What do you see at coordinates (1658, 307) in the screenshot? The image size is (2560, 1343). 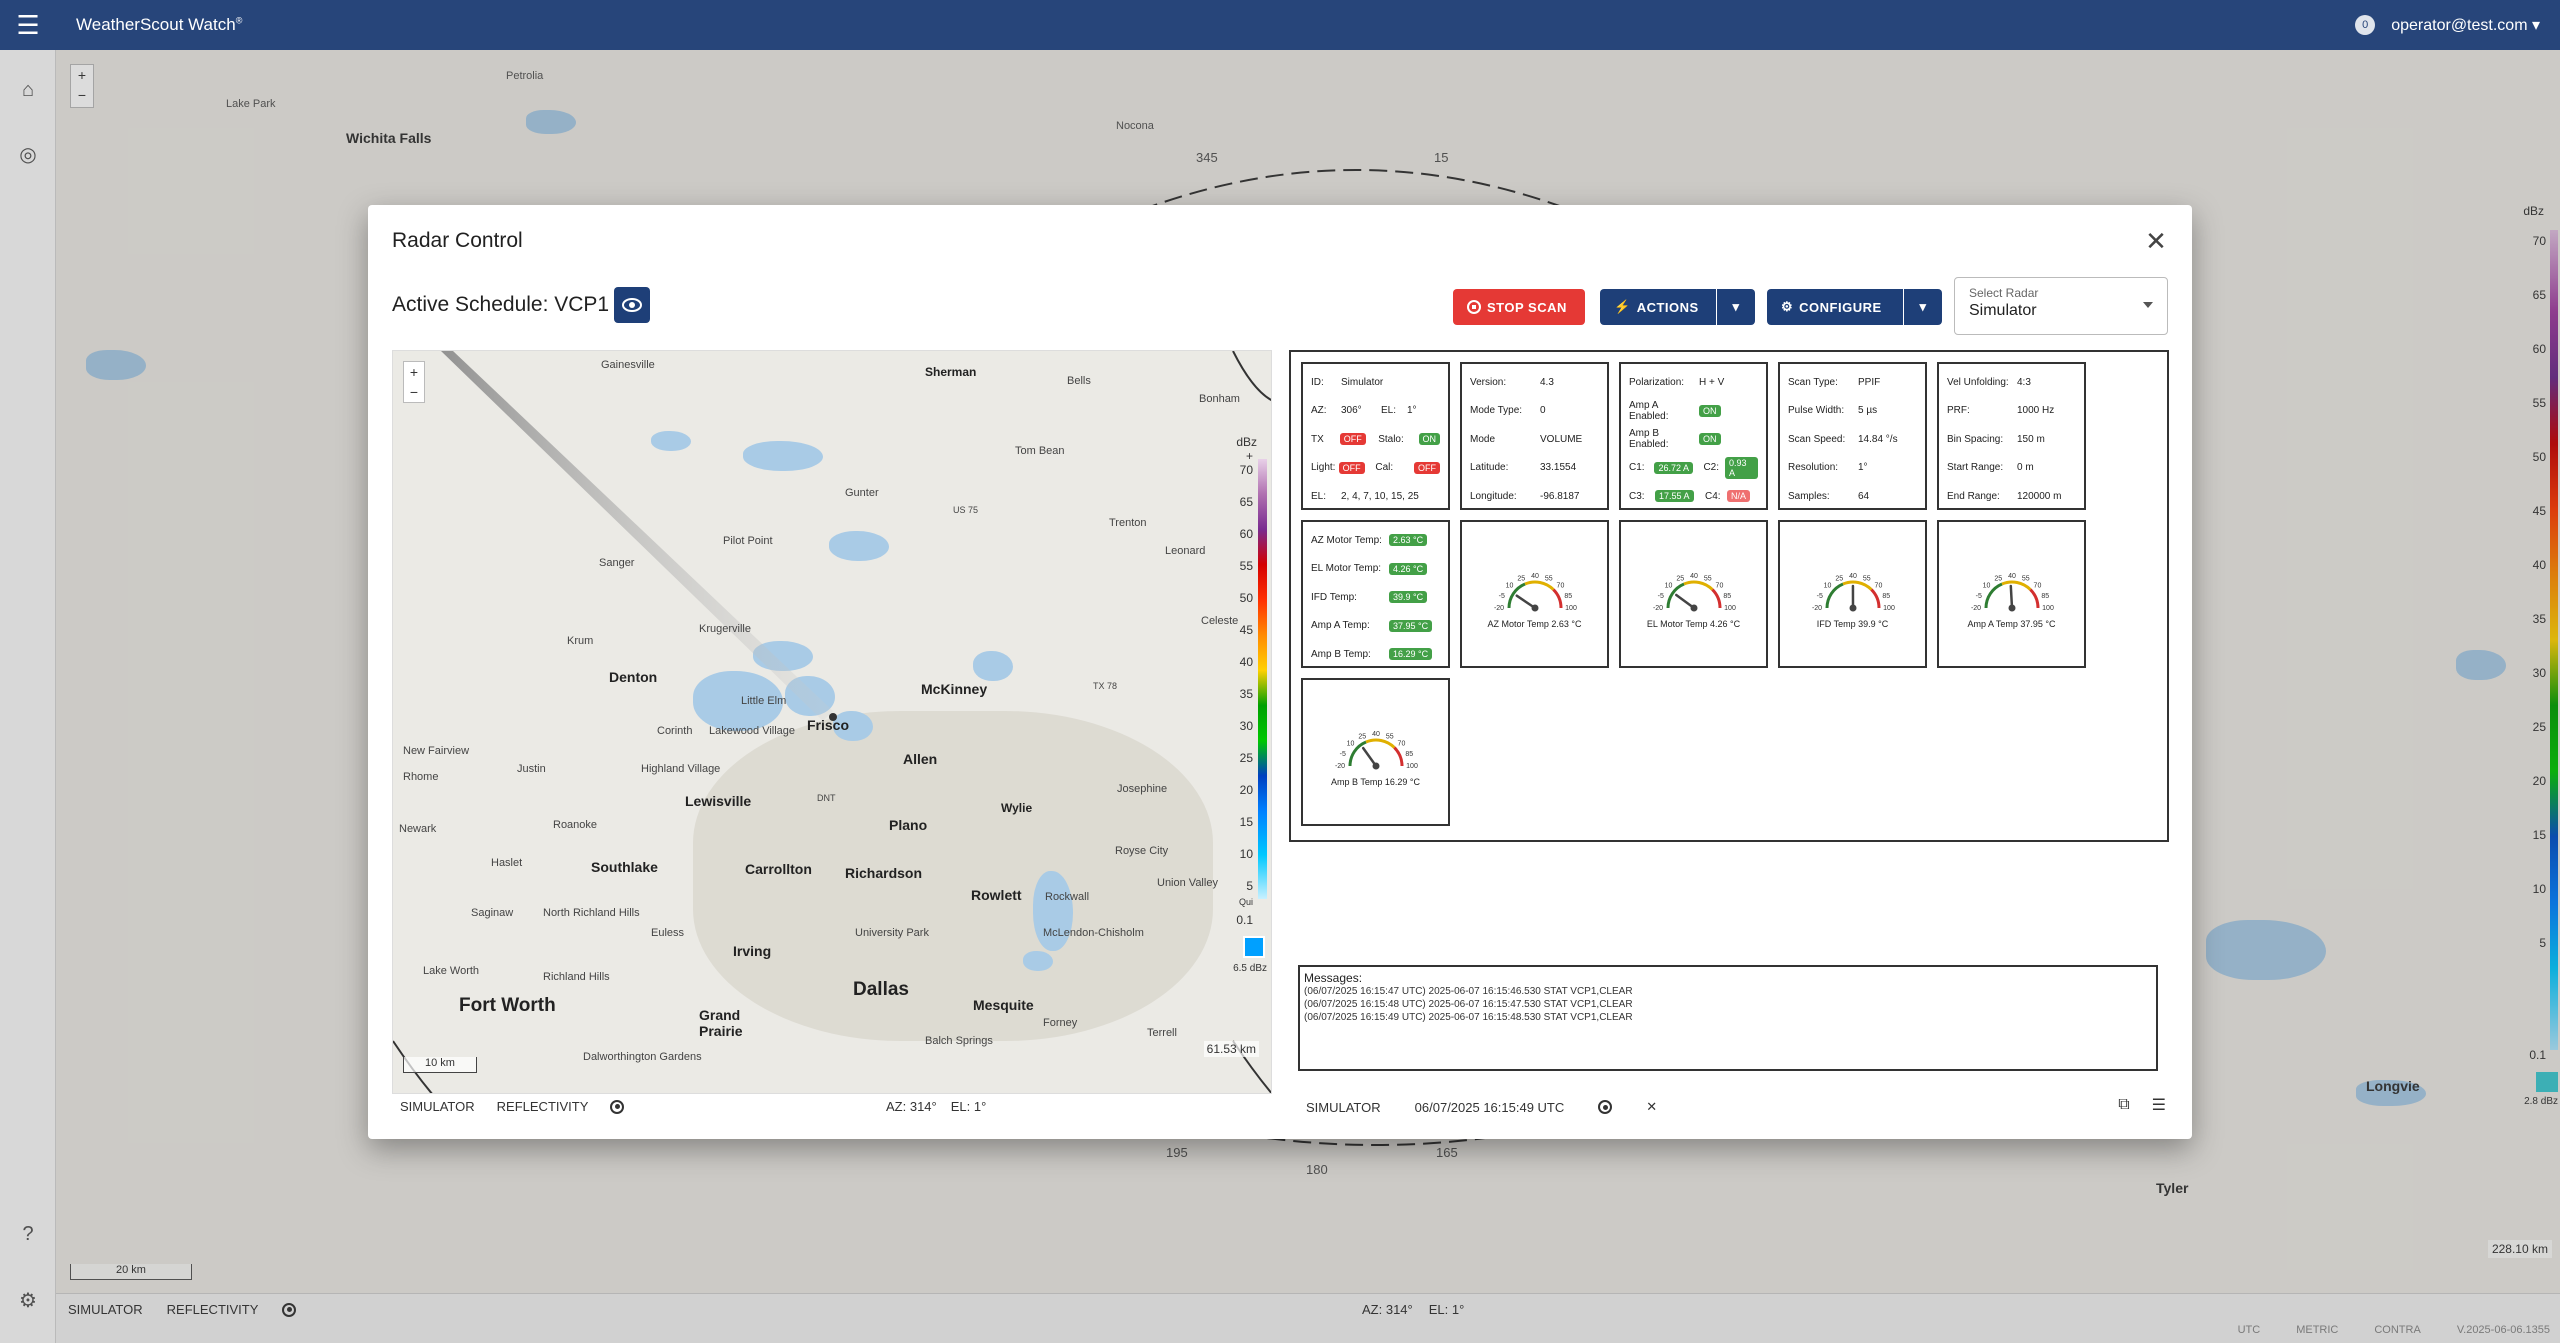 I see `actions-button: ⚡ ACTIONS` at bounding box center [1658, 307].